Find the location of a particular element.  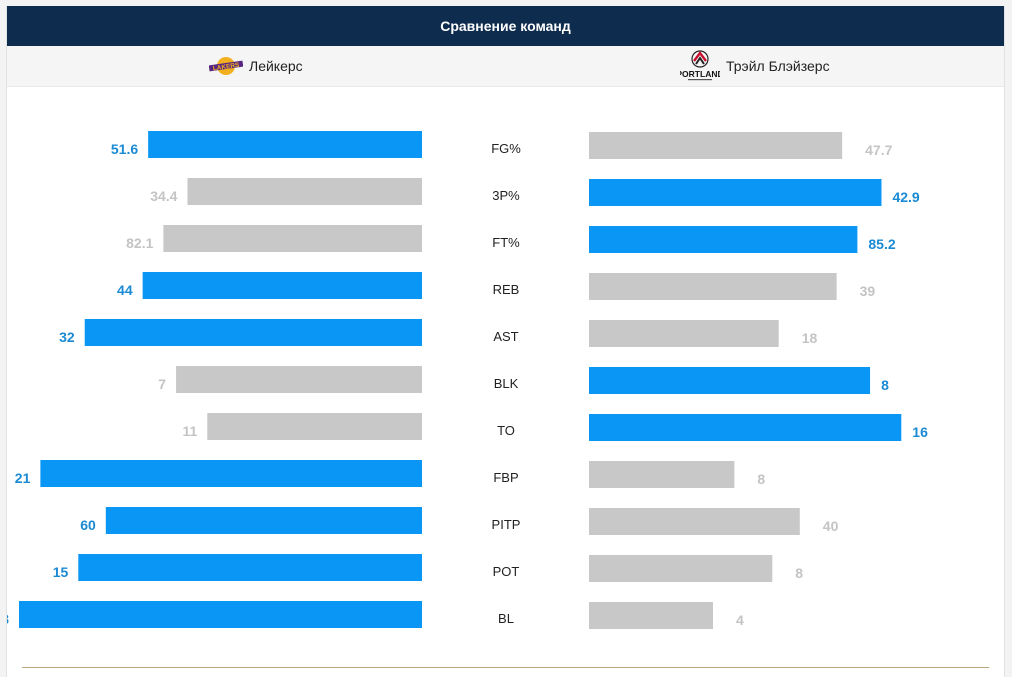

team-away-name: Трэйл Блэйзерс is located at coordinates (778, 66).